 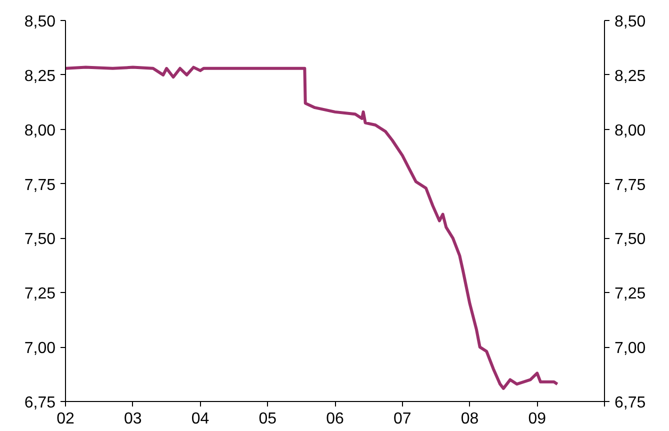 I want to click on y-tick-label: 7,00, so click(x=40, y=349).